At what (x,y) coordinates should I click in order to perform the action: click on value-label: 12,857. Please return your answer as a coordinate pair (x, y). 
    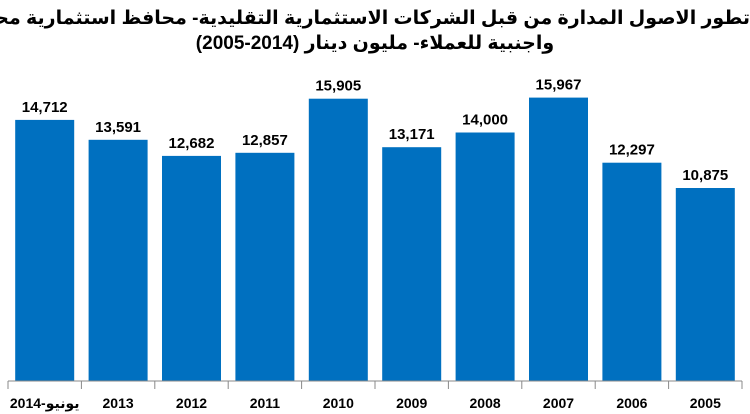
    Looking at the image, I should click on (265, 140).